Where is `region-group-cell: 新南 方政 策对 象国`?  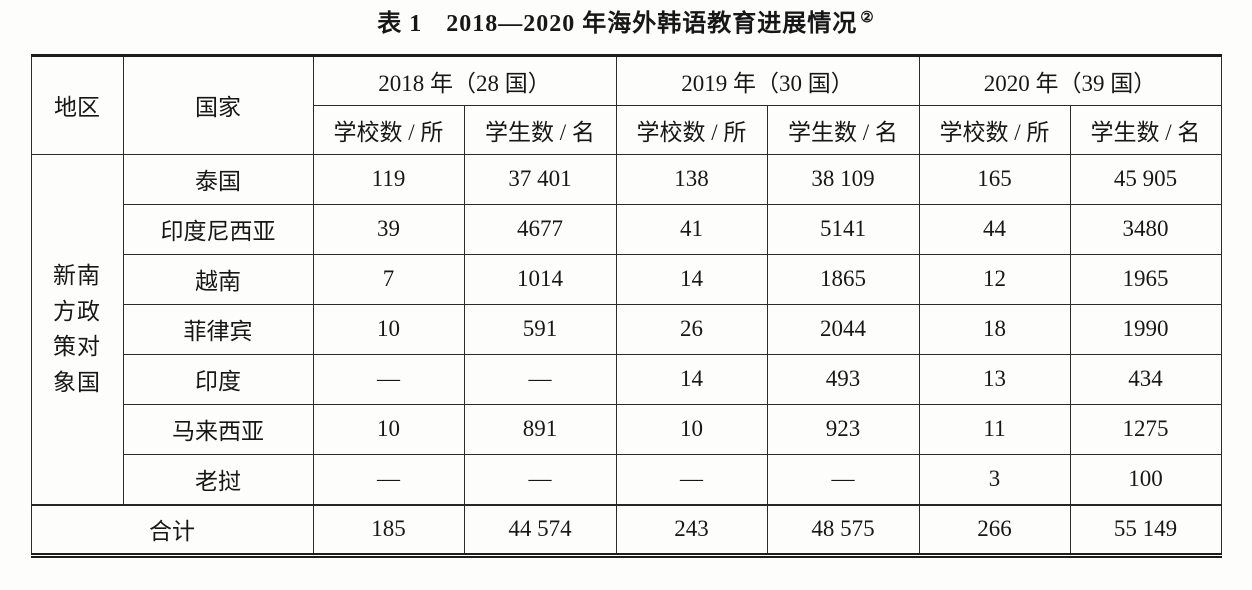
region-group-cell: 新南 方政 策对 象国 is located at coordinates (77, 329).